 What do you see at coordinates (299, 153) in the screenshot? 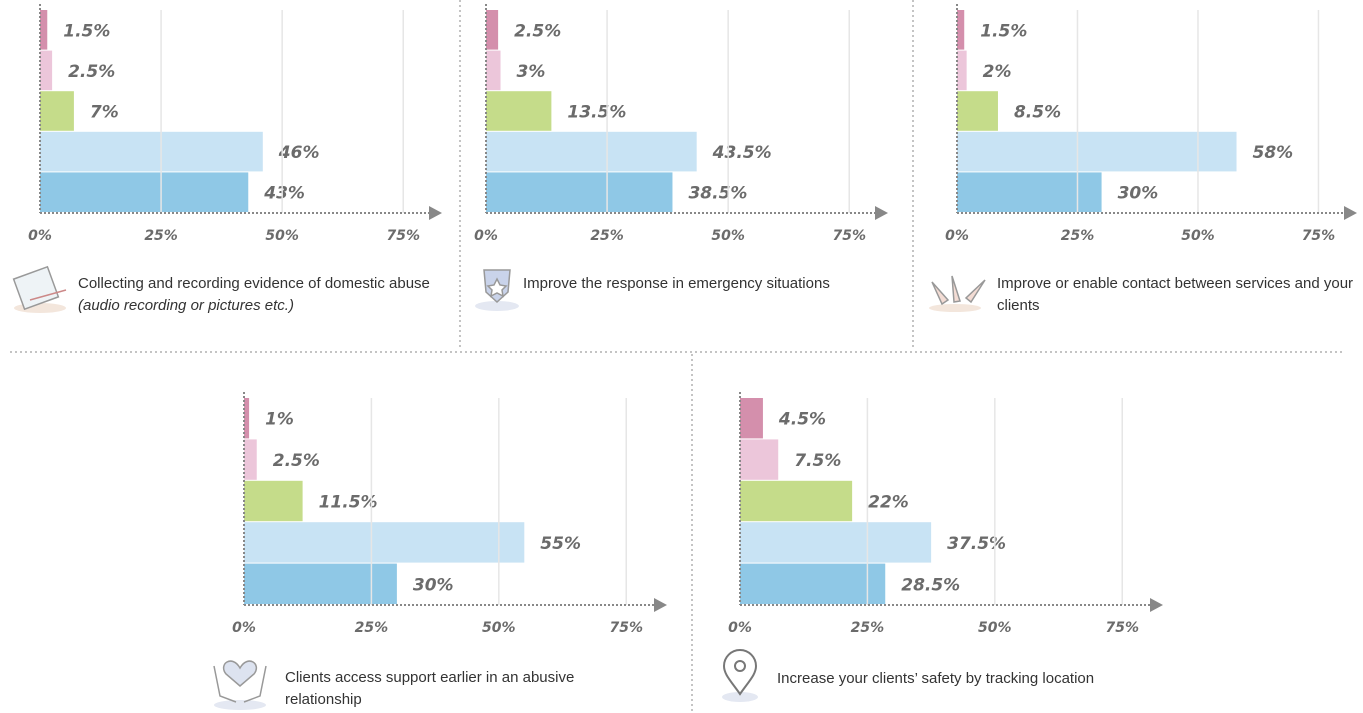
I see `value-label: 46%` at bounding box center [299, 153].